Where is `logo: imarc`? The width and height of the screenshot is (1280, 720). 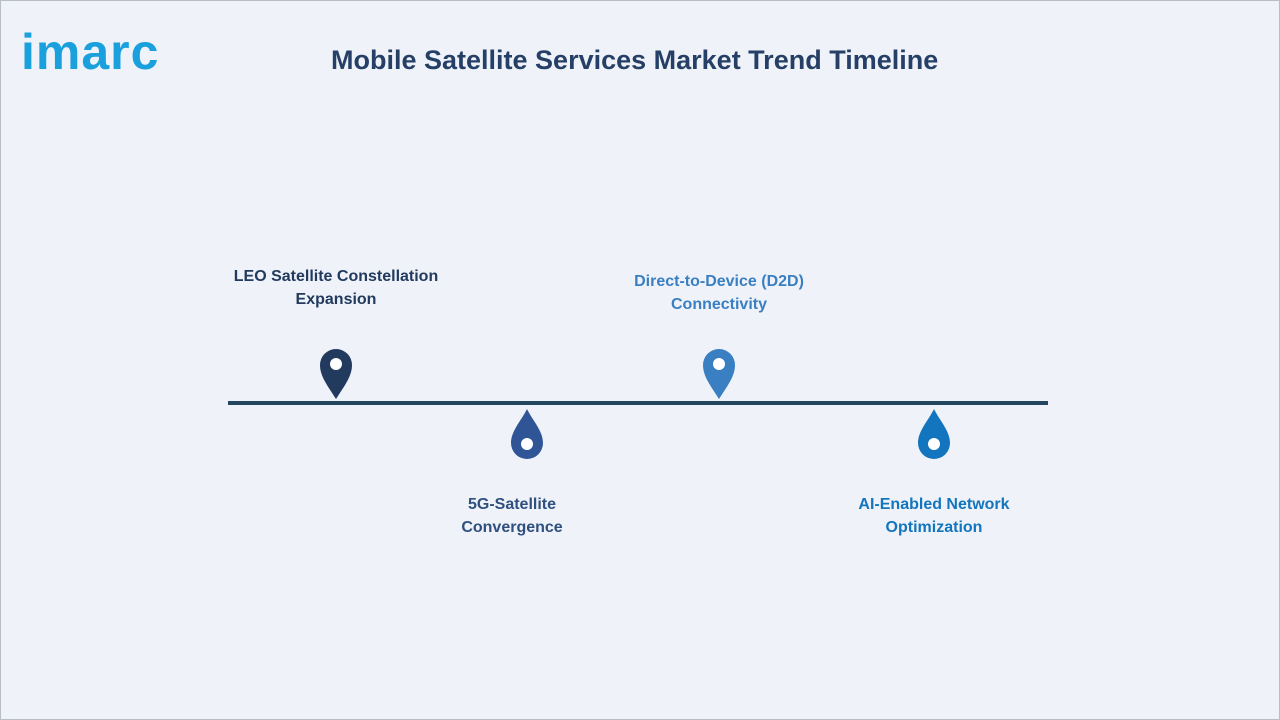
logo: imarc is located at coordinates (90, 52).